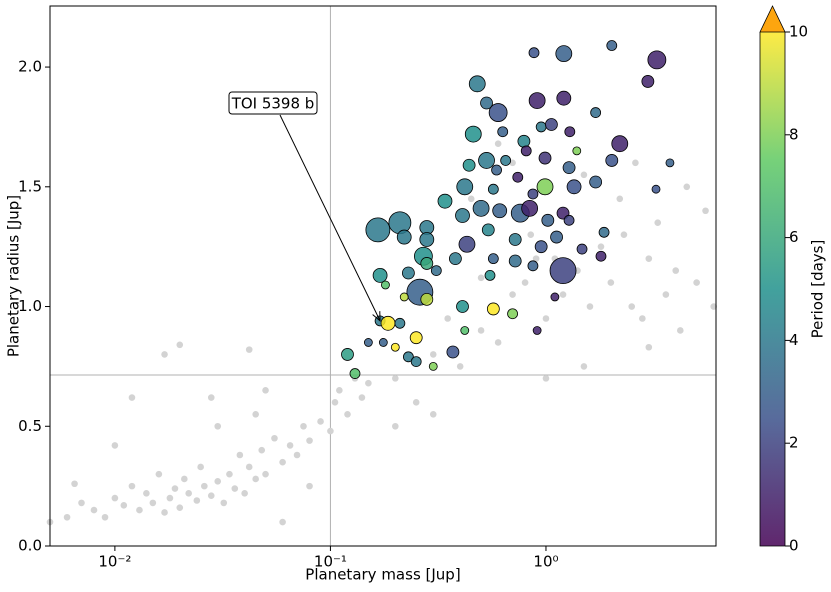 Image resolution: width=831 pixels, height=592 pixels. I want to click on y-tick-label: 1.5, so click(30, 186).